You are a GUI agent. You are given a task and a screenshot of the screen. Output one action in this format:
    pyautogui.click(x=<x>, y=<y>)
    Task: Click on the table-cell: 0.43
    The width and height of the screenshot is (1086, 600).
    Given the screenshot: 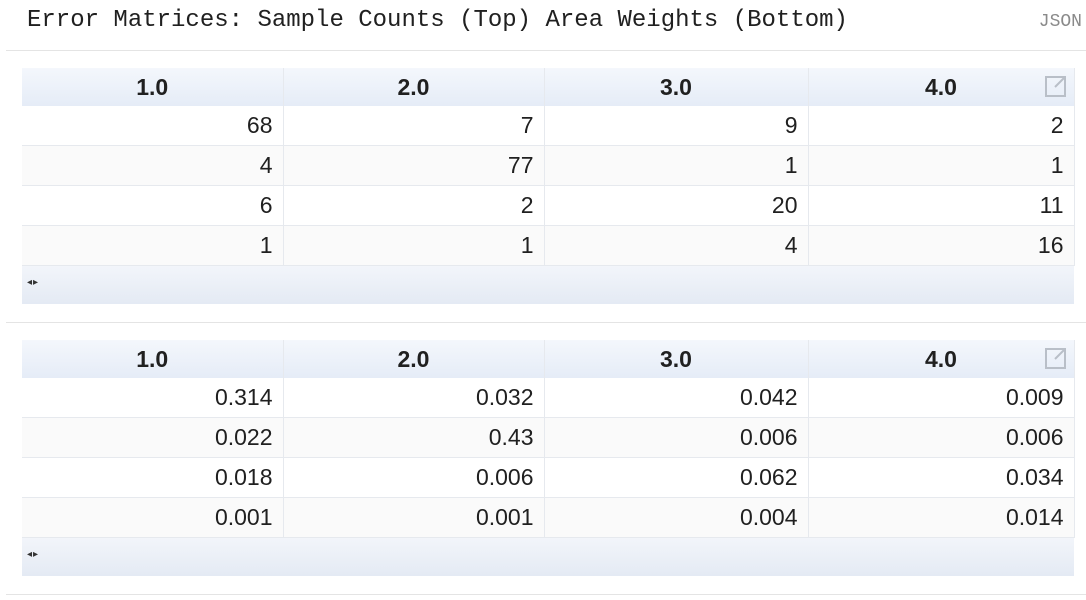 What is the action you would take?
    pyautogui.click(x=414, y=437)
    